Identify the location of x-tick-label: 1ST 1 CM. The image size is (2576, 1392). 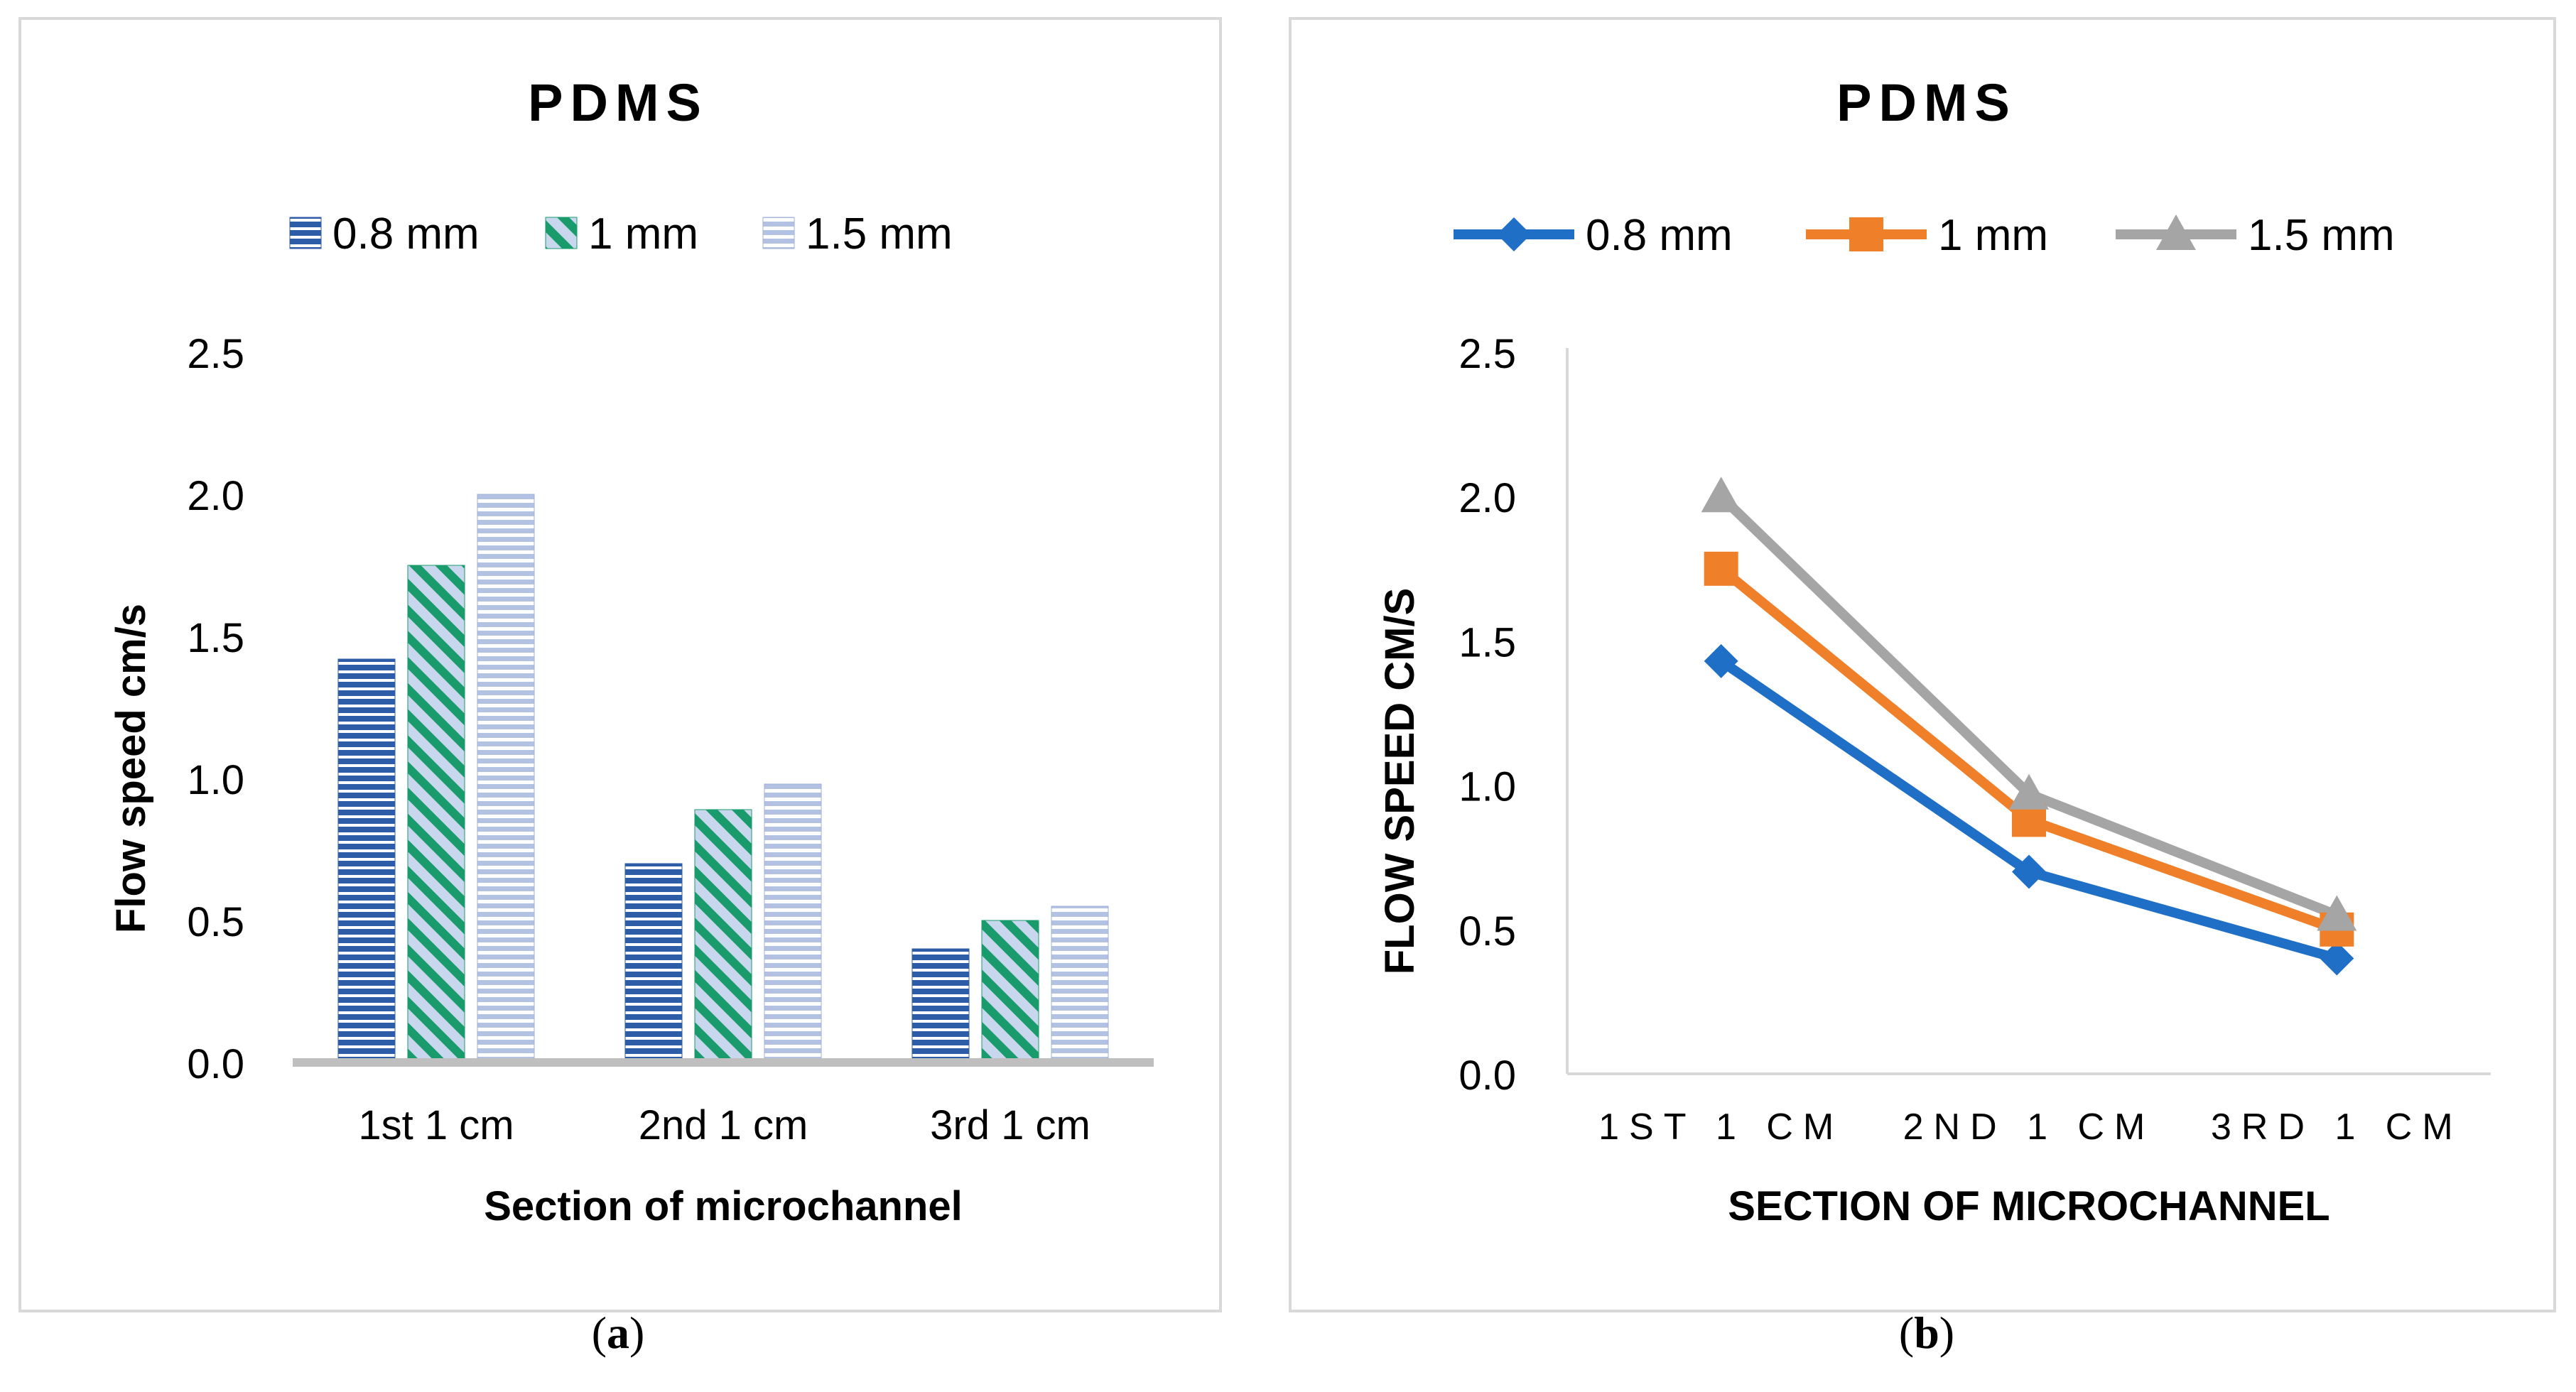
(1721, 1127).